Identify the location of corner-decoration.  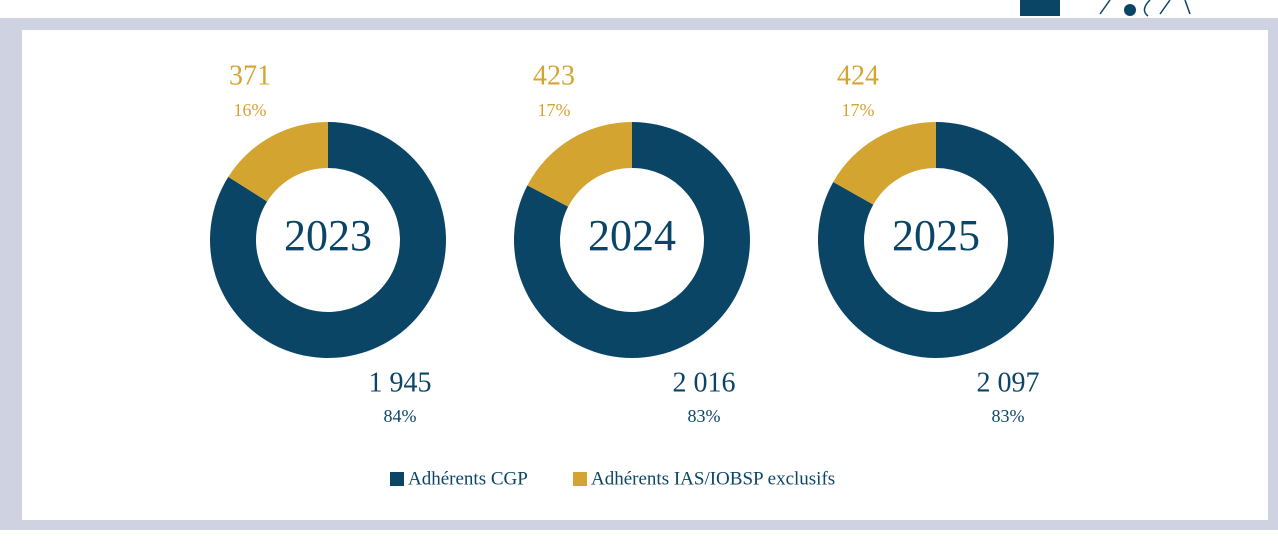
(1105, 8).